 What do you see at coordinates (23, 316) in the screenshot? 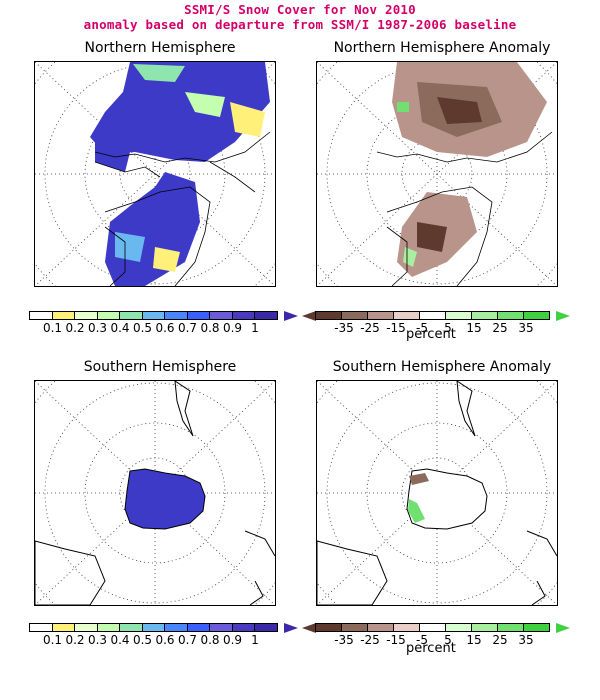
I see `cover-colorbar-left-arrow-icon` at bounding box center [23, 316].